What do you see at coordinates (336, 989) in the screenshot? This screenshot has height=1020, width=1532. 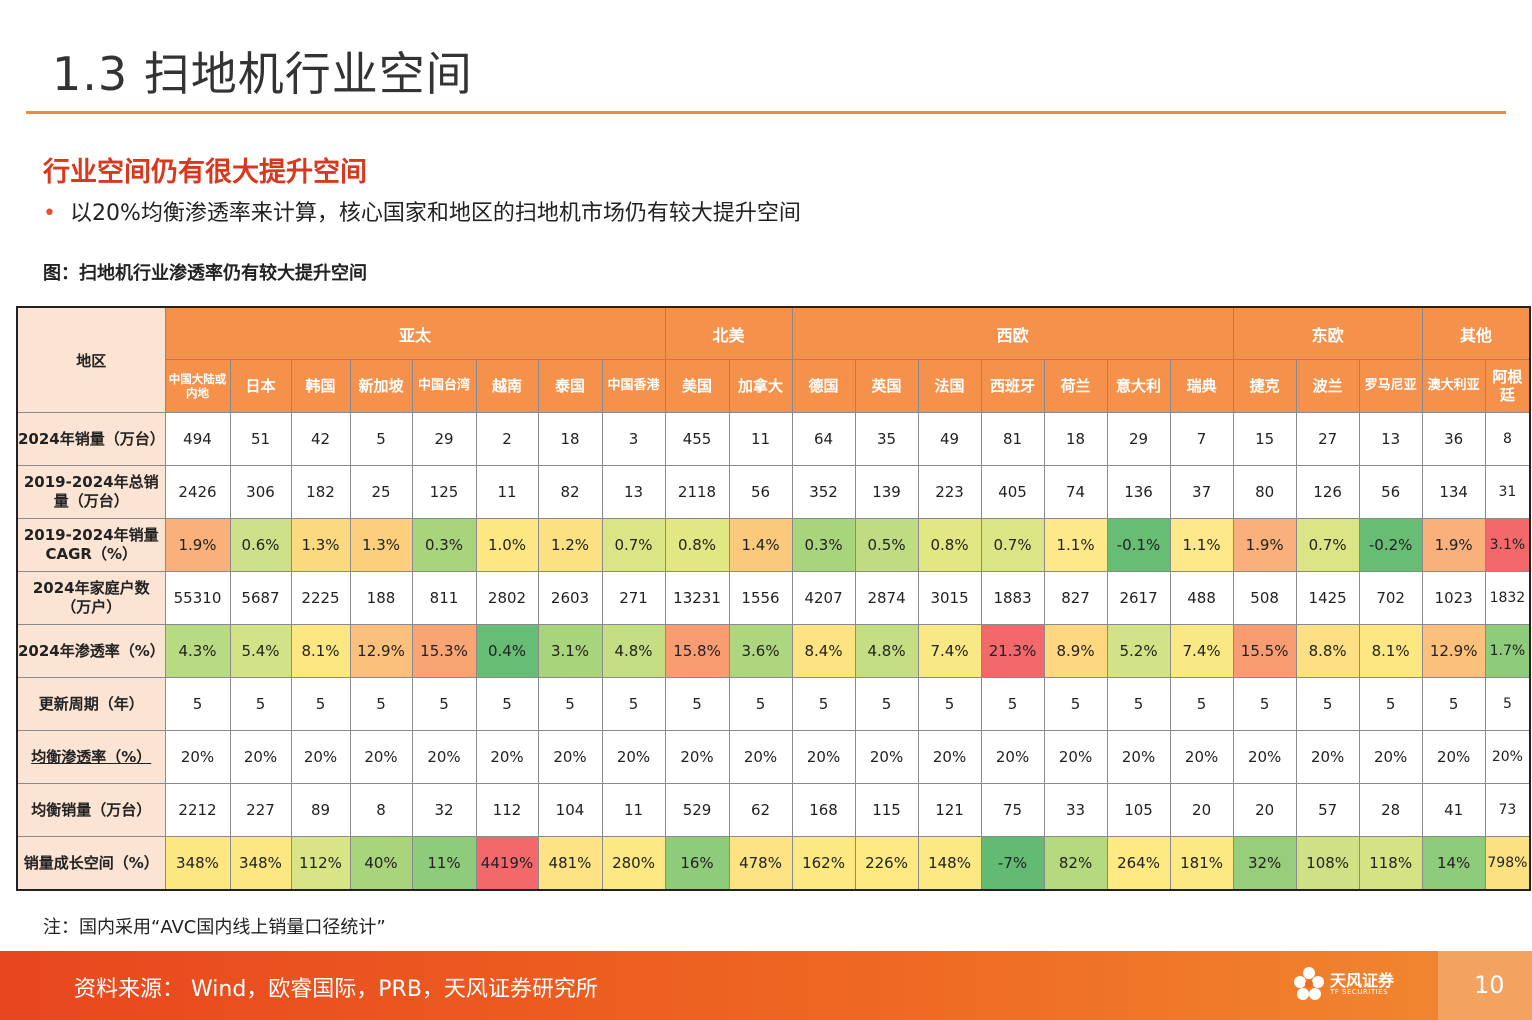 I see `source-text: 资料来源： Wind，欧睿国际，PRB，天风证券研究所` at bounding box center [336, 989].